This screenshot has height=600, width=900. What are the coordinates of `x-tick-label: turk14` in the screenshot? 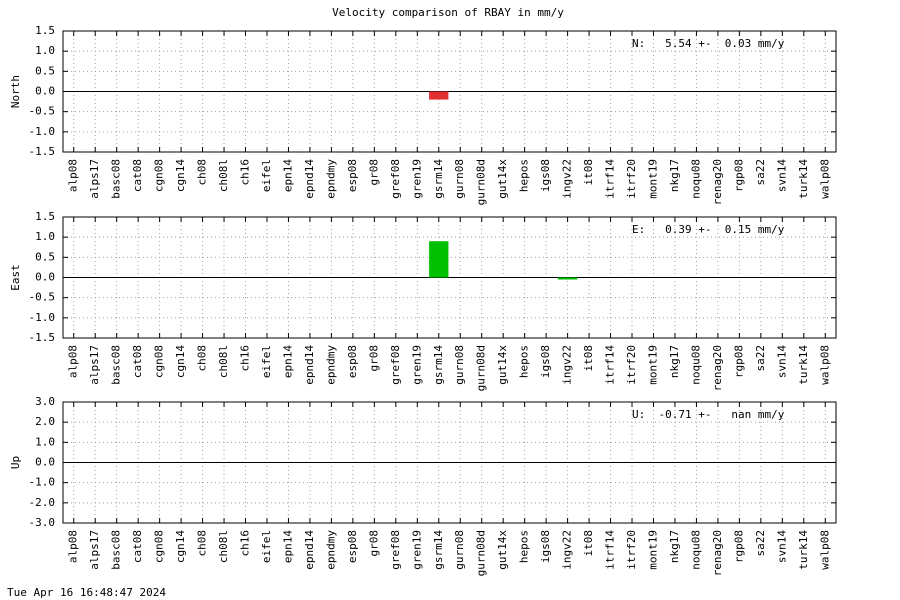 It's located at (803, 550).